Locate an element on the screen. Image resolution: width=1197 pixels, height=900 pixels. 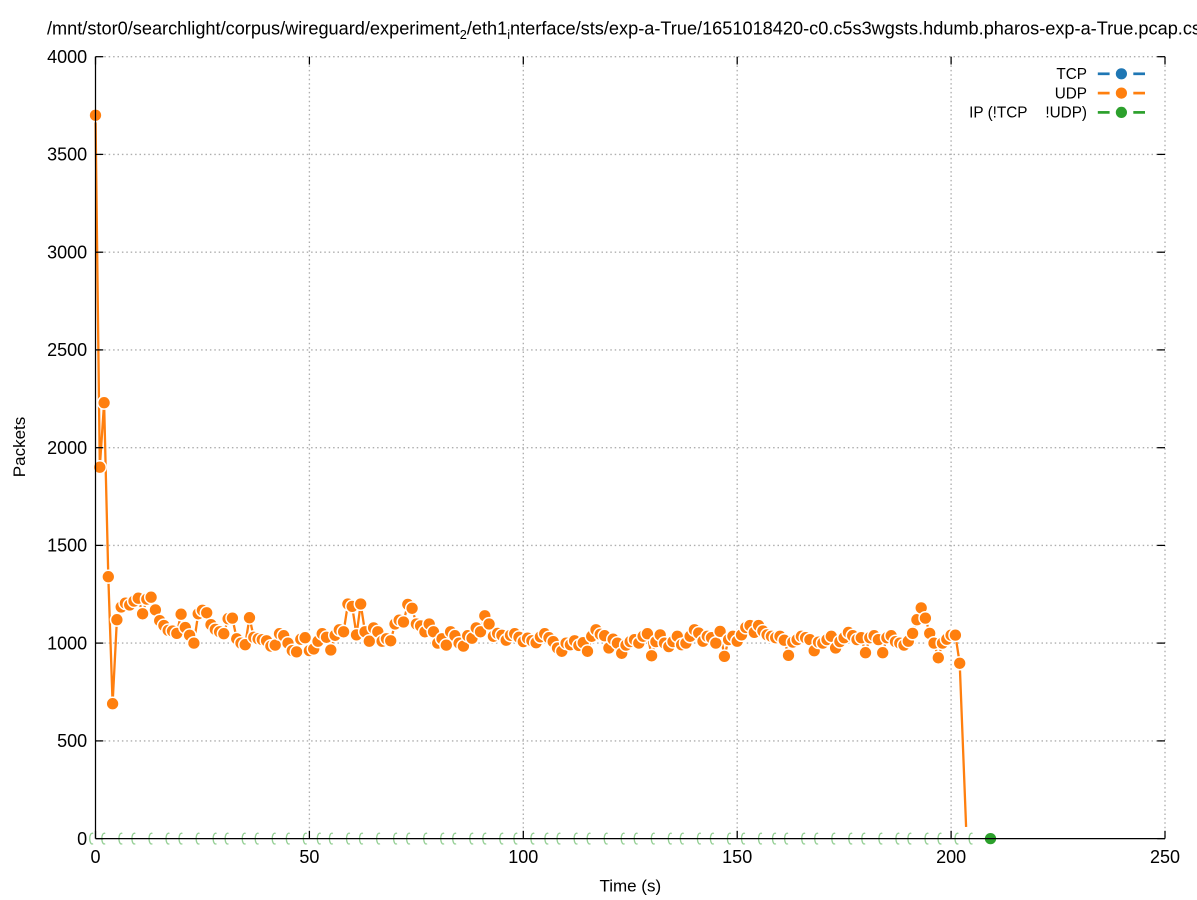
svg-text: 1500 is located at coordinates (67, 546).